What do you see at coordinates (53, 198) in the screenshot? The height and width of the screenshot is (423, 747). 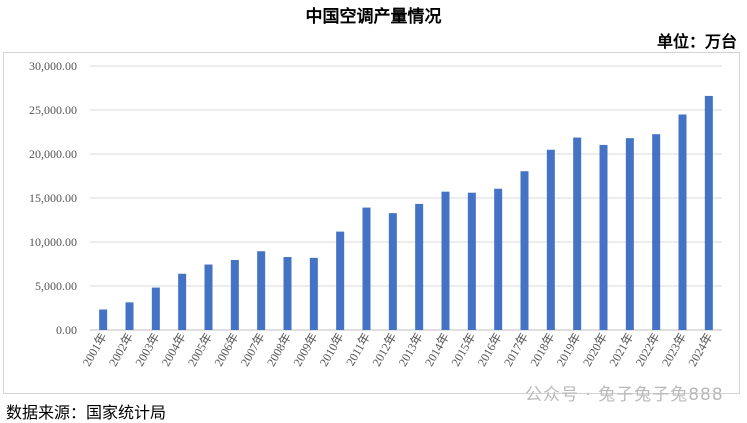 I see `y-tick-label: 15,000.00` at bounding box center [53, 198].